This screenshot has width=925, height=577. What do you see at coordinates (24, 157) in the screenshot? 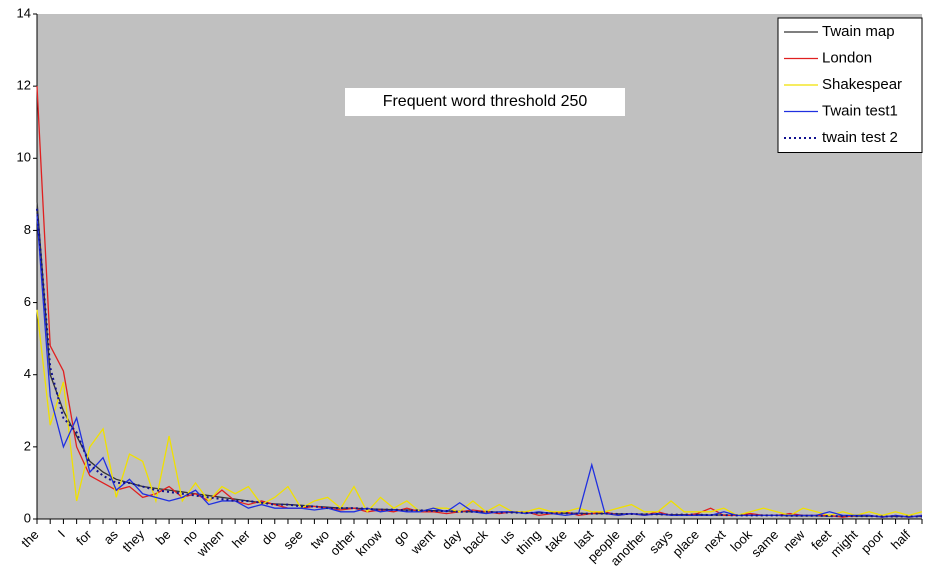
I see `y-tick-label: 10` at bounding box center [24, 157].